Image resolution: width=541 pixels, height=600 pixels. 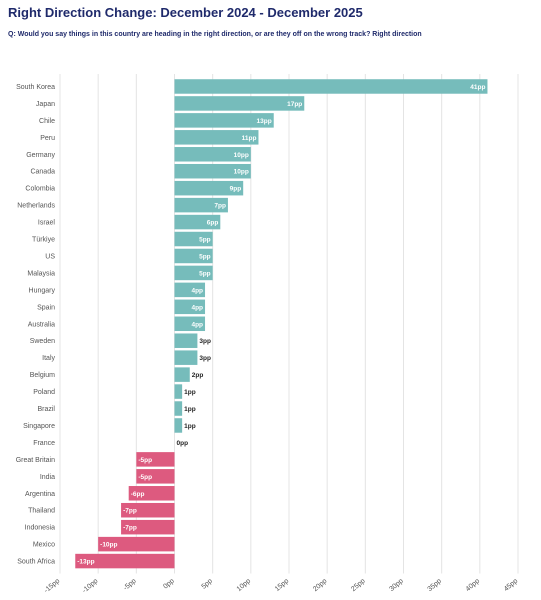 I want to click on category-label: Thailand, so click(x=41, y=511).